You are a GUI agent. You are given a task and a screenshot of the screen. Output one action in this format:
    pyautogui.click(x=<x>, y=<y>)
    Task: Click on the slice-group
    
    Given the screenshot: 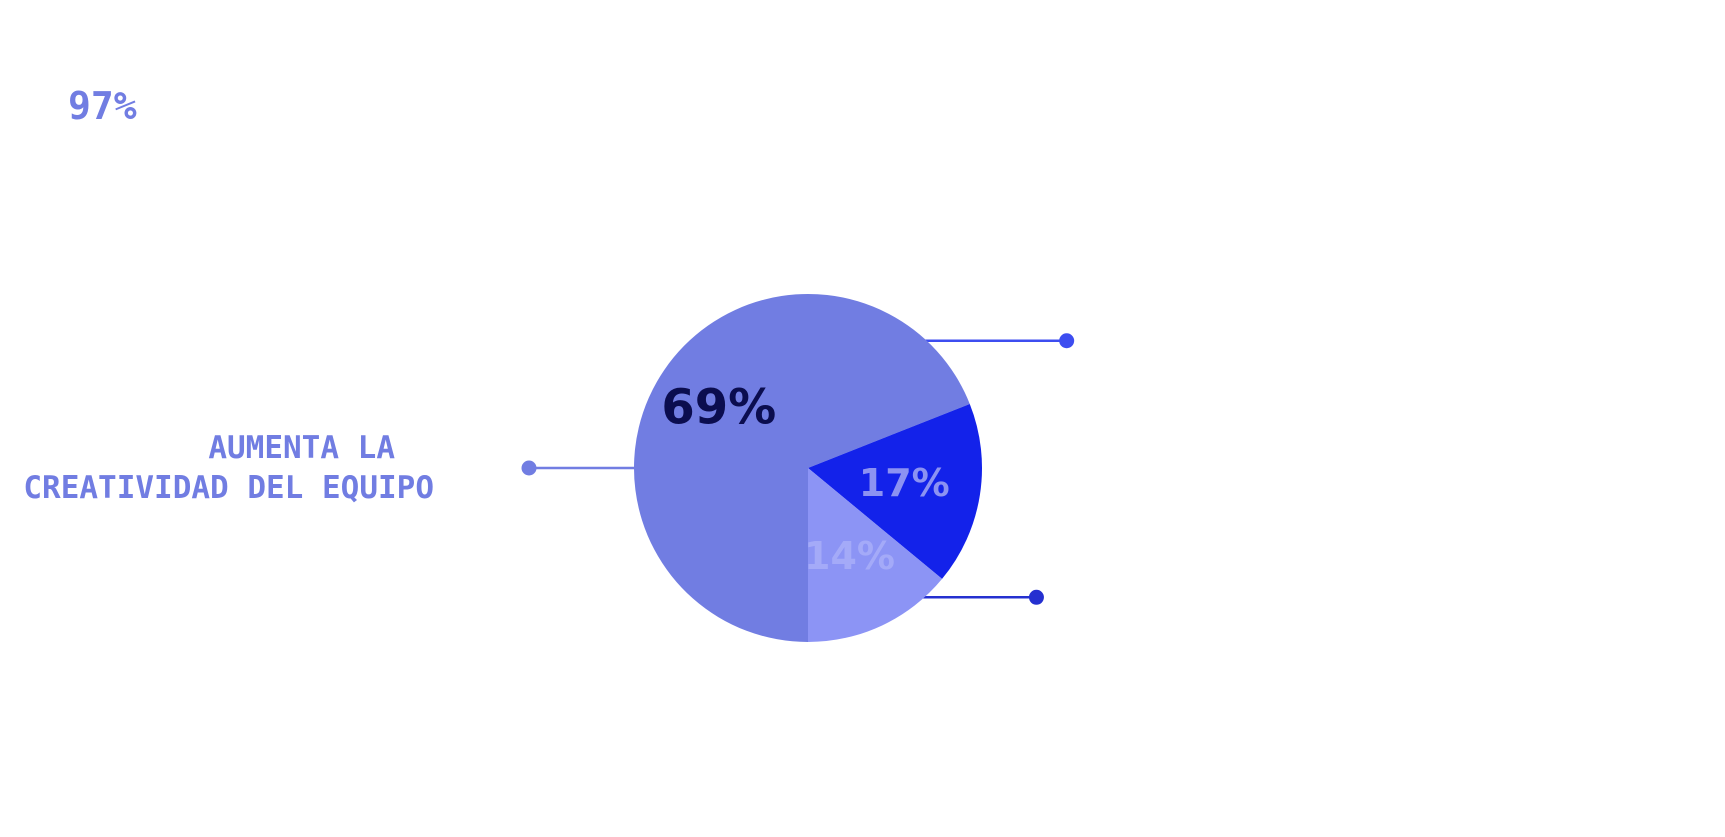 What is the action you would take?
    pyautogui.click(x=807, y=467)
    